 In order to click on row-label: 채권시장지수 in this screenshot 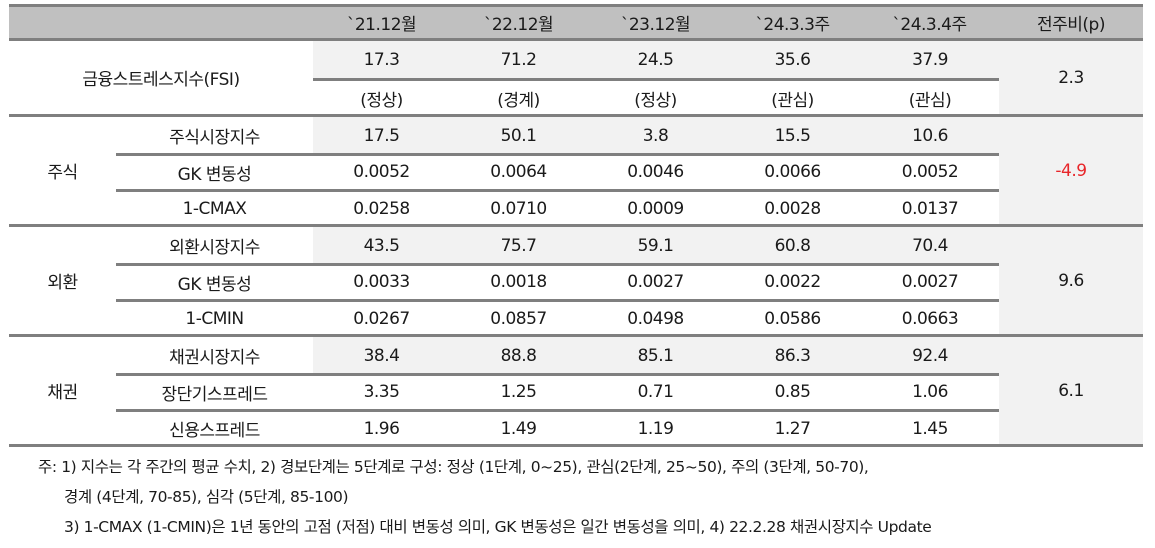, I will do `click(214, 358)`.